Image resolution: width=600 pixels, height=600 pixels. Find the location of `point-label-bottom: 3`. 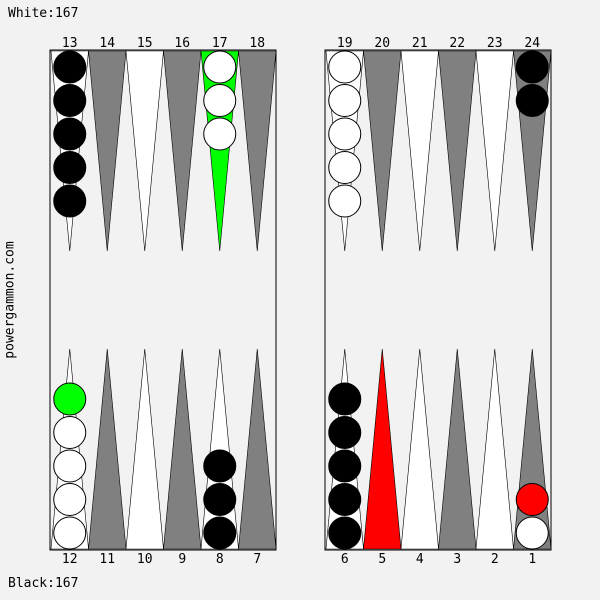

point-label-bottom: 3 is located at coordinates (457, 559).